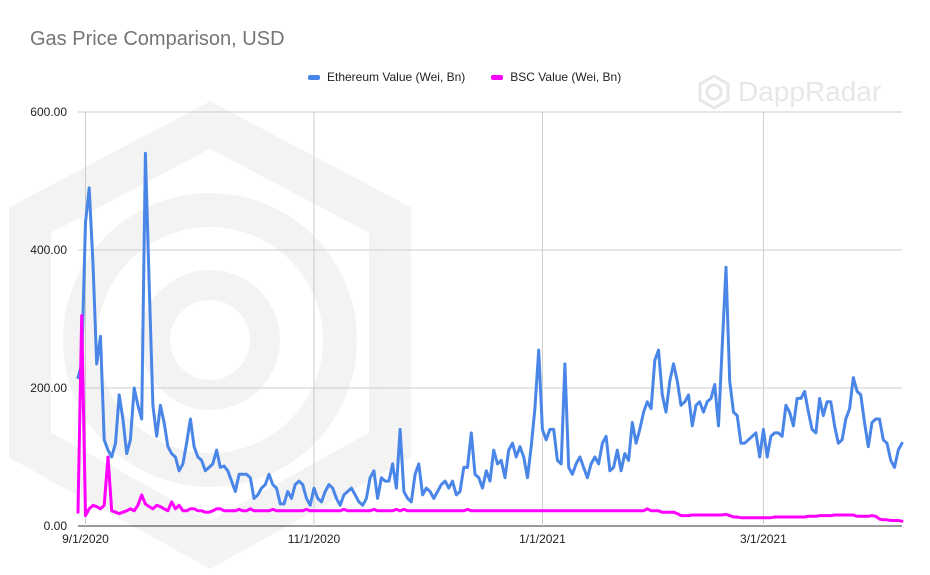 This screenshot has width=930, height=575. Describe the element at coordinates (396, 77) in the screenshot. I see `legend-label-ethereum: Ethereum Value (Wei, Bn)` at that location.